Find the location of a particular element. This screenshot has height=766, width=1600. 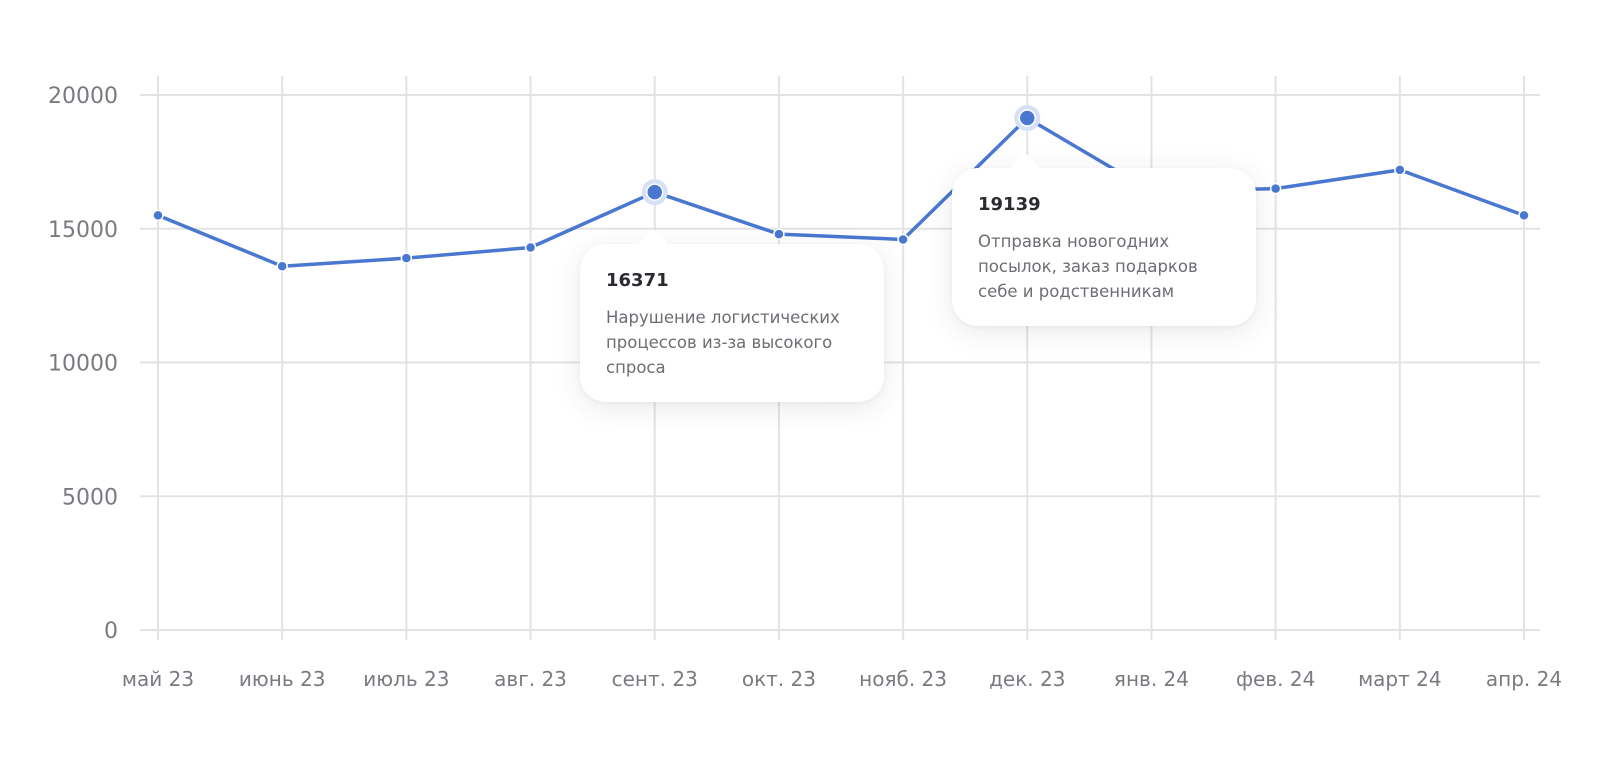

x-tick-label: май 23 is located at coordinates (158, 679).